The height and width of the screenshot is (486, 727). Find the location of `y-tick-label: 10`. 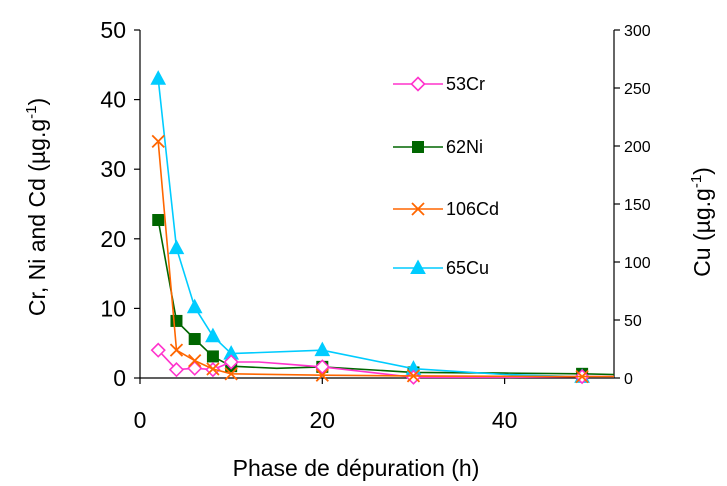

y-tick-label: 10 is located at coordinates (113, 308).